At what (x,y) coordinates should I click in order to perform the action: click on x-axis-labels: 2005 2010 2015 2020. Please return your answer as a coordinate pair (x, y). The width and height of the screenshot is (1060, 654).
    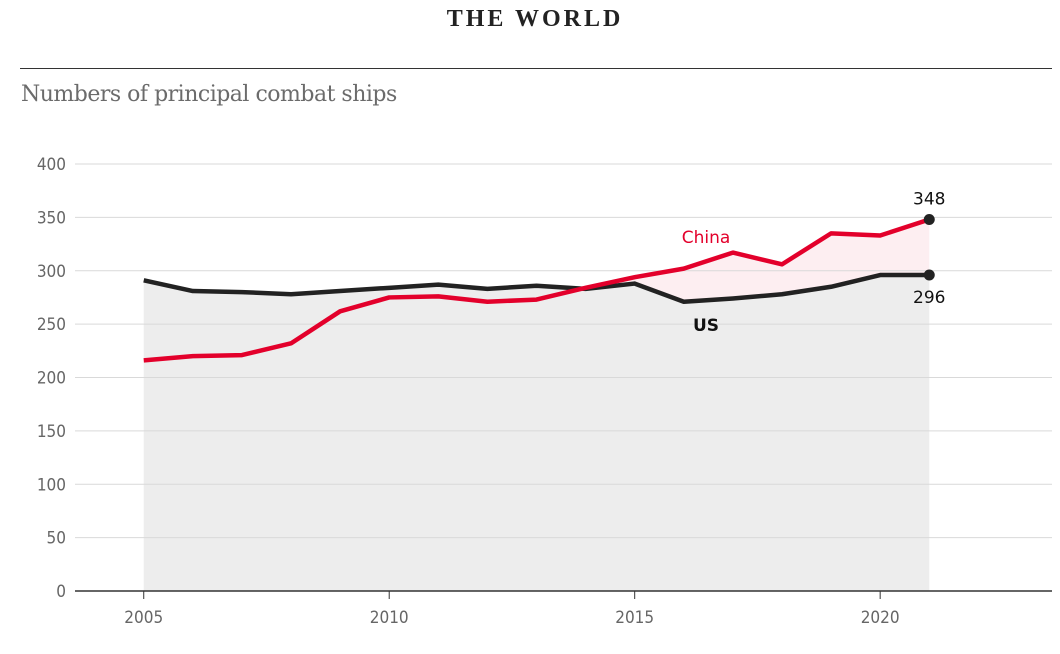
    Looking at the image, I should click on (512, 609).